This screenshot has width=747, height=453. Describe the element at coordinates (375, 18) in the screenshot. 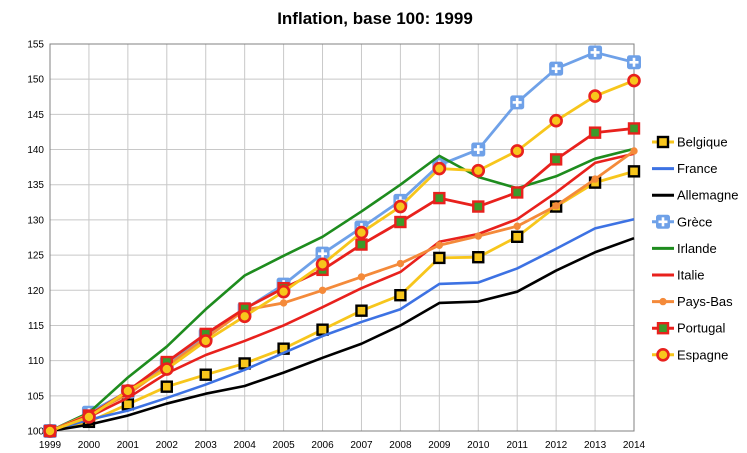

I see `chart-title: Inflation, base 100: 1999` at that location.